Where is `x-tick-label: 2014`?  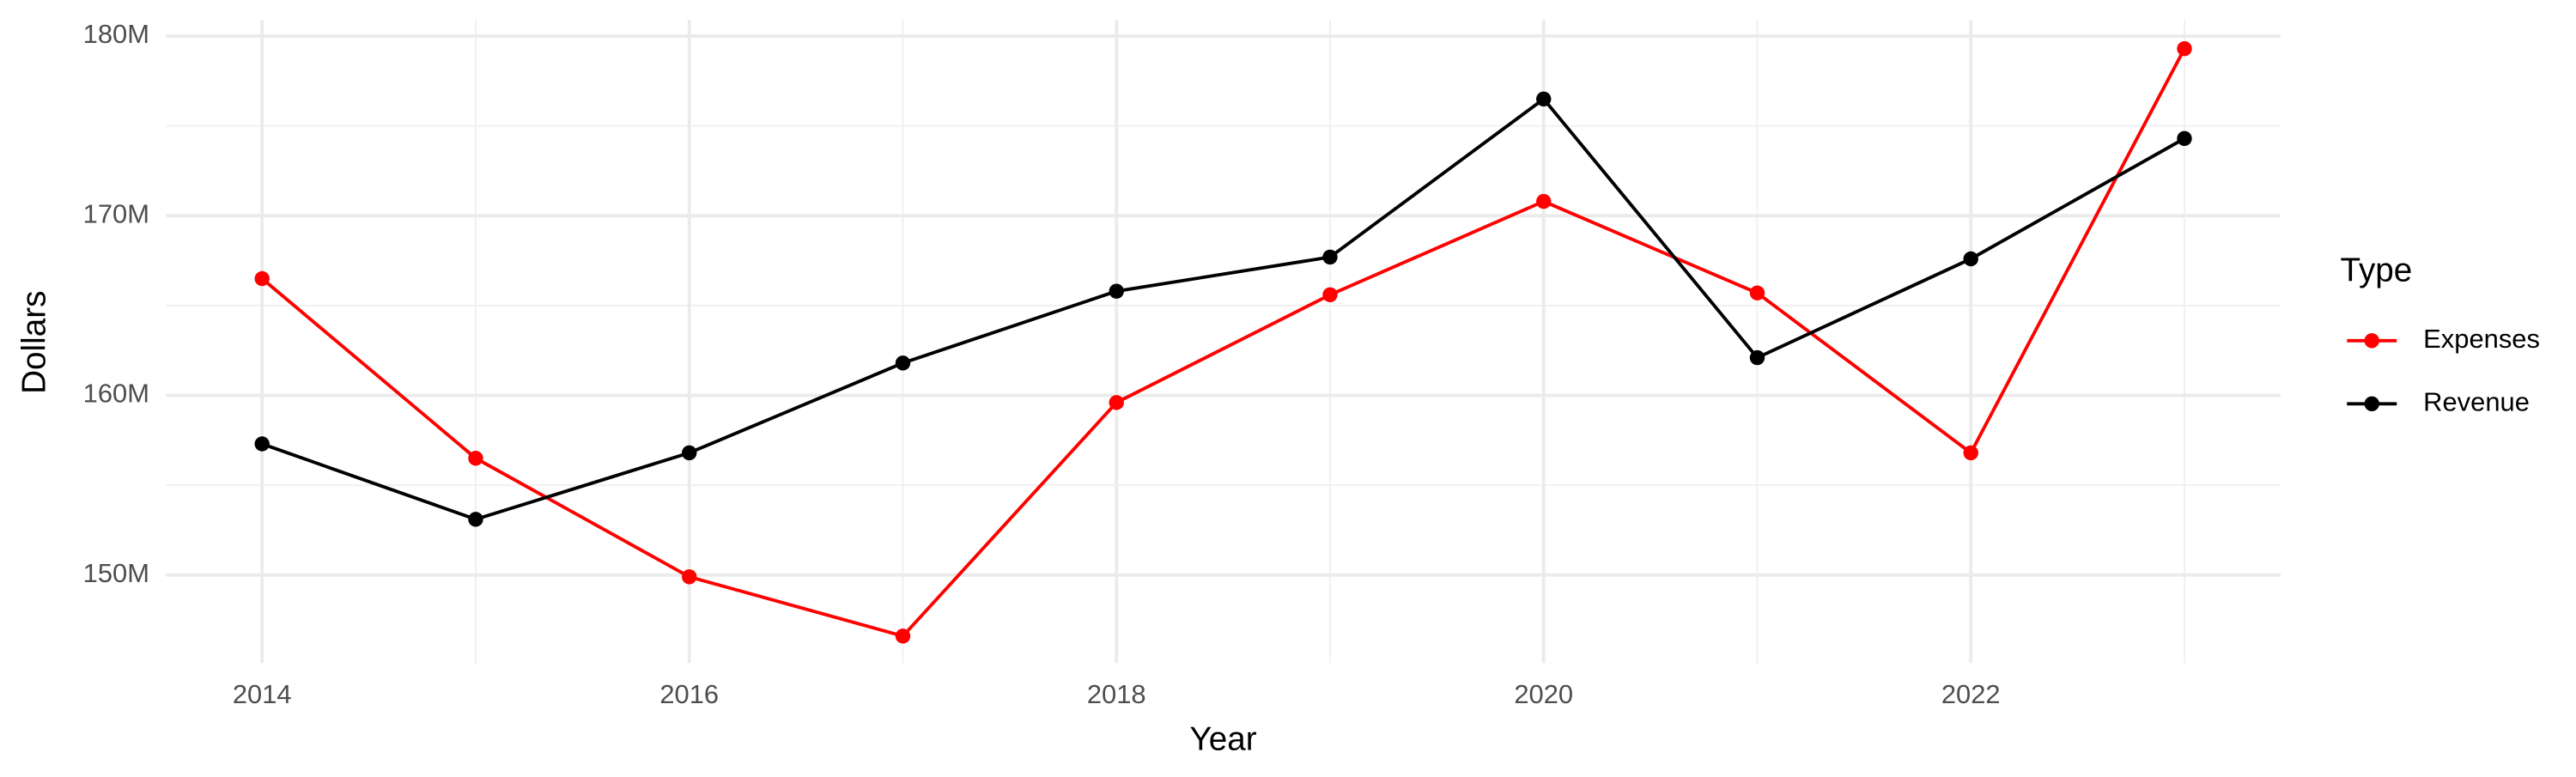
x-tick-label: 2014 is located at coordinates (262, 694).